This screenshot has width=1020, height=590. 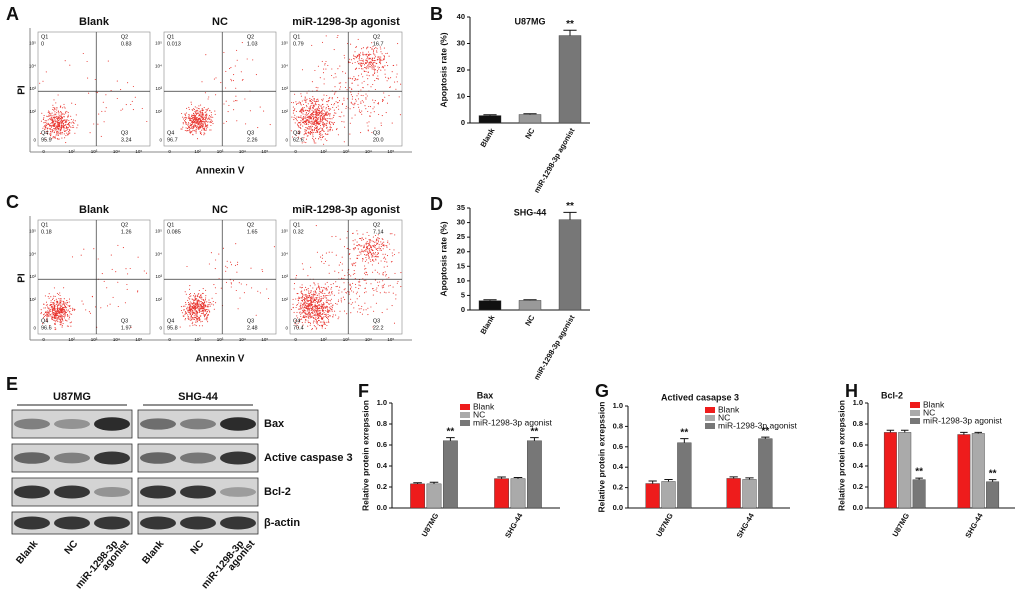 I want to click on x-tick-label: 10⁴, so click(x=368, y=151).